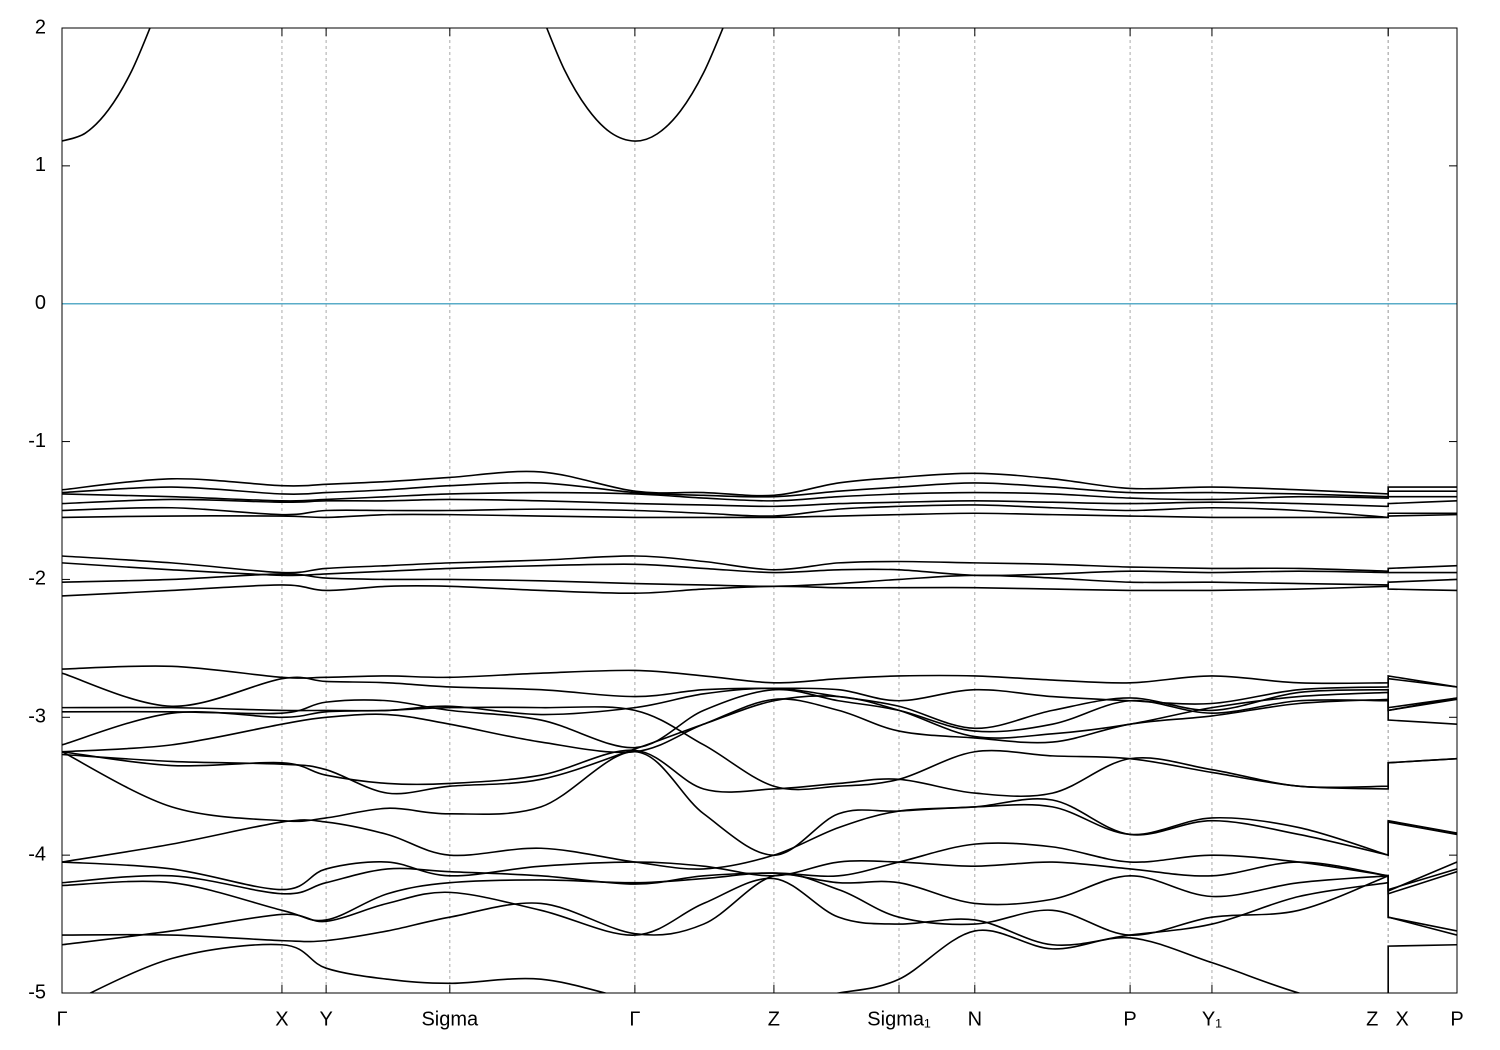 The image size is (1500, 1050). What do you see at coordinates (40, 165) in the screenshot?
I see `y-tick-label: 1` at bounding box center [40, 165].